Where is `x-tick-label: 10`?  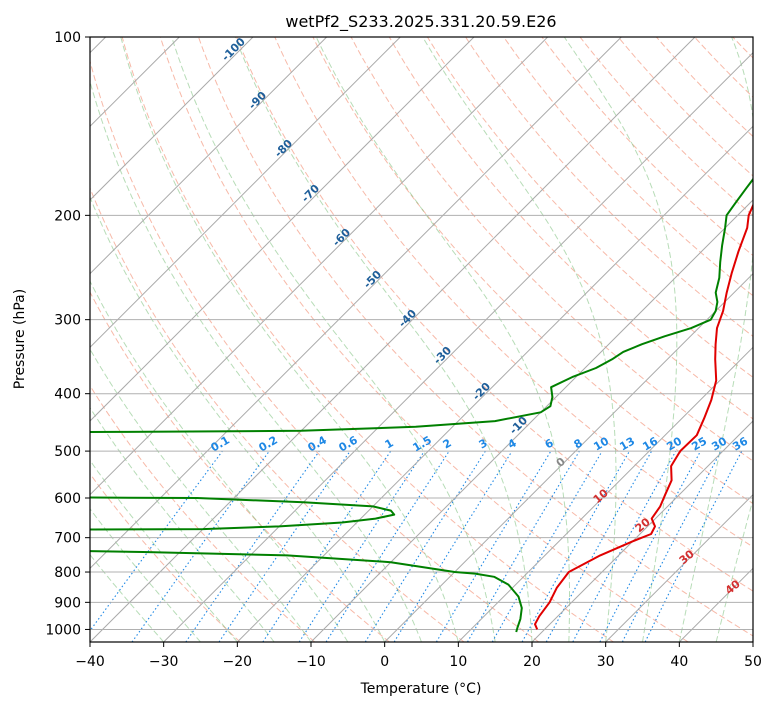
x-tick-label: 10 is located at coordinates (458, 662).